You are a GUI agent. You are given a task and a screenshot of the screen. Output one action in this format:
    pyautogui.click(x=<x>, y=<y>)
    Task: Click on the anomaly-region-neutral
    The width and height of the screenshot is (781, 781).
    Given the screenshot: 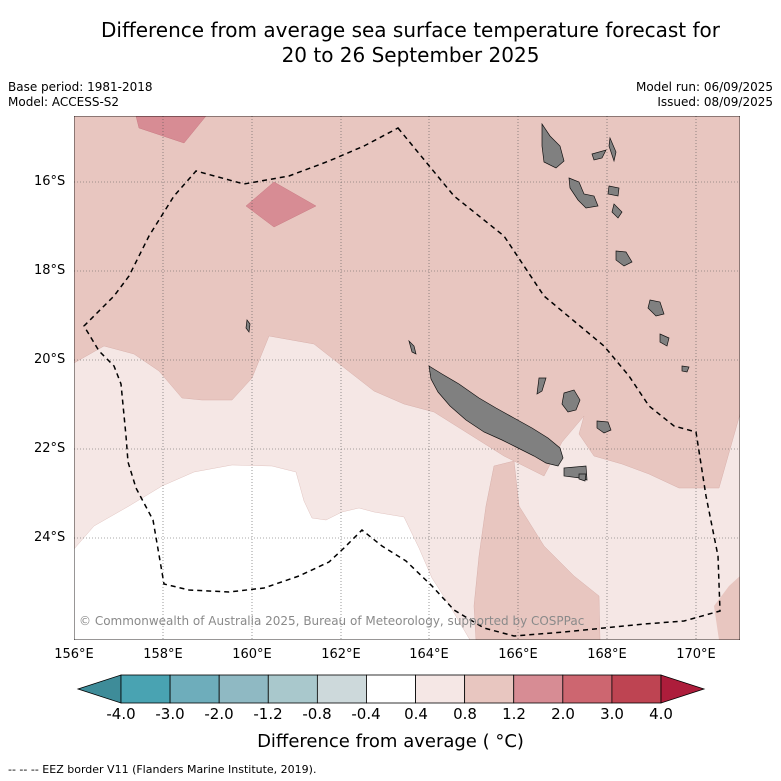 What is the action you would take?
    pyautogui.click(x=272, y=552)
    